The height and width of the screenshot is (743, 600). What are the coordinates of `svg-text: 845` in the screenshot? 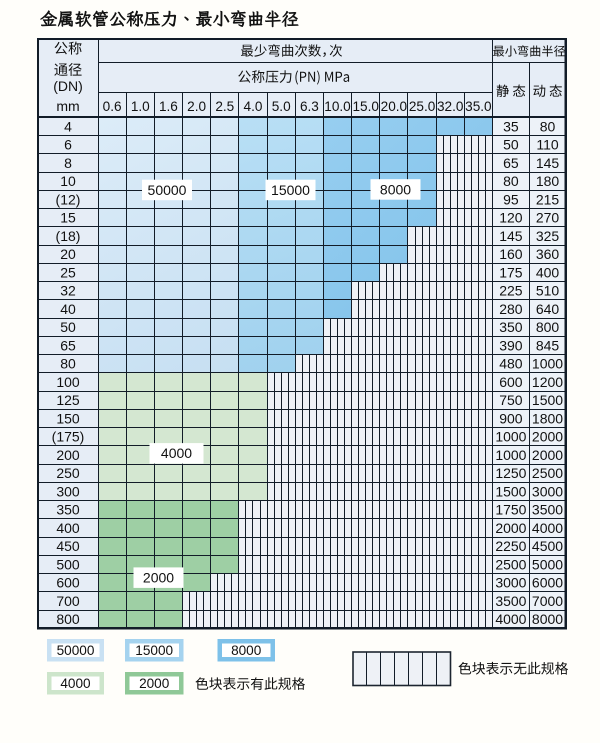 It's located at (548, 345).